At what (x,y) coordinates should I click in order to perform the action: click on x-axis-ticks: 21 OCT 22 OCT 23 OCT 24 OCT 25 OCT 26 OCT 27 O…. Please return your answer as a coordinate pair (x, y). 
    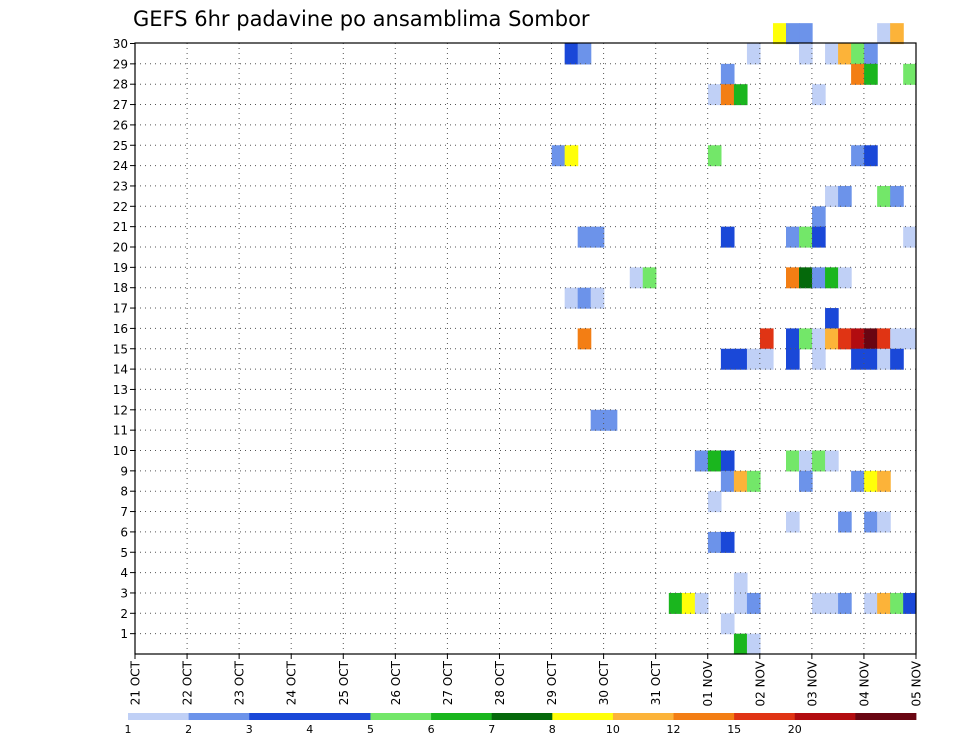
    Looking at the image, I should click on (526, 680).